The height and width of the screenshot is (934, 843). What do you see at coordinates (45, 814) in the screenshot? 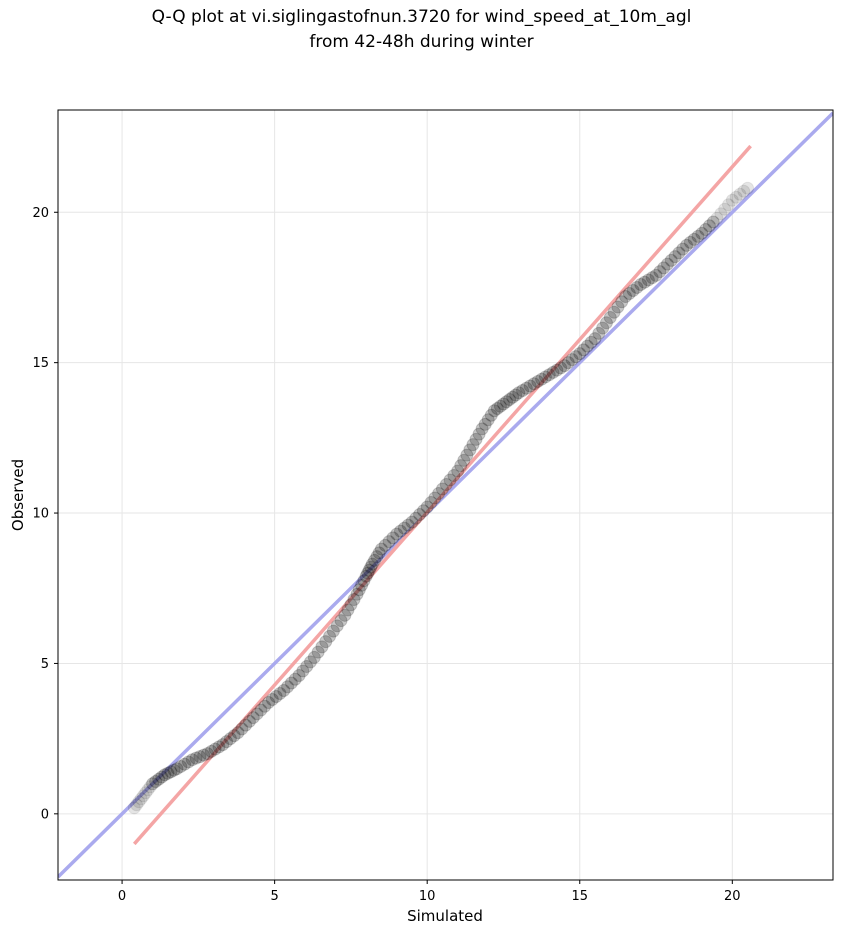
I see `y-tick-label: 0` at bounding box center [45, 814].